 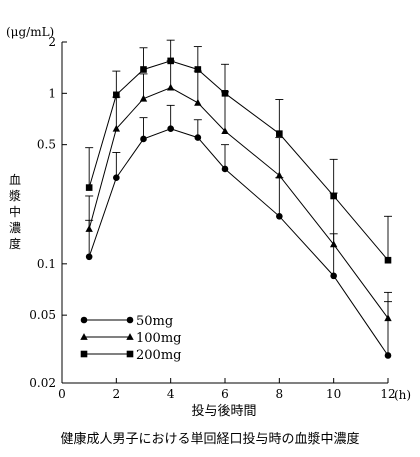 I want to click on x-tick-label: 10, so click(x=333, y=394).